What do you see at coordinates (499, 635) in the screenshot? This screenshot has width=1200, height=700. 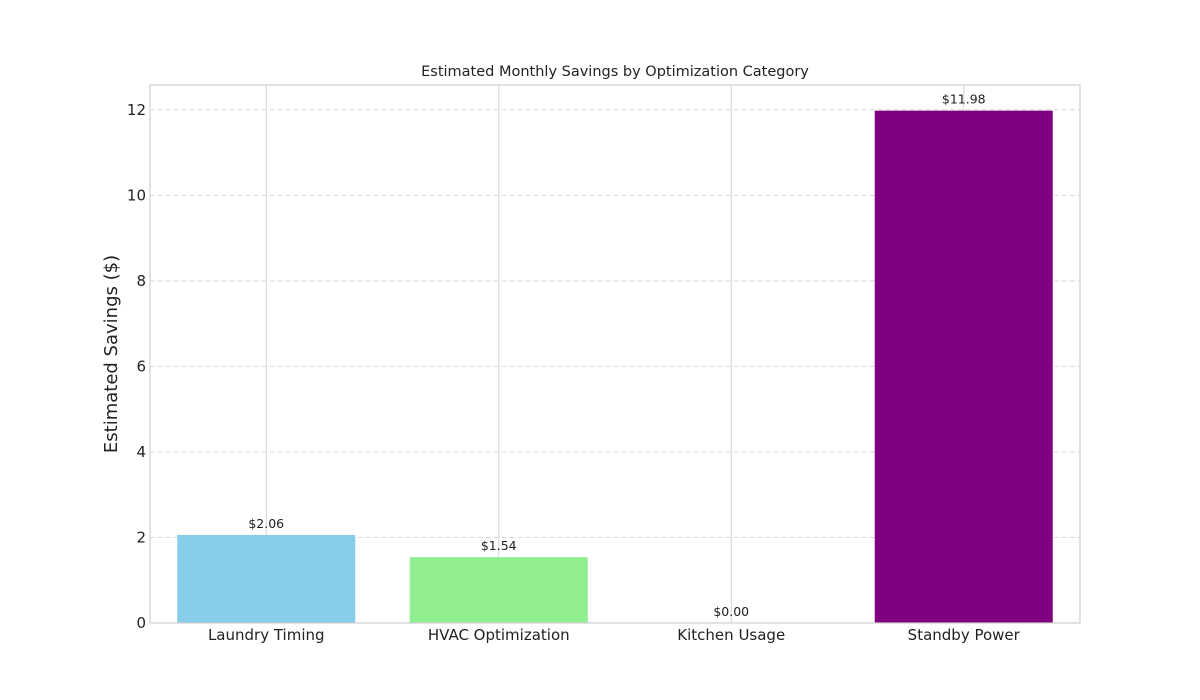 I see `x-tick-label: HVAC Optimization` at bounding box center [499, 635].